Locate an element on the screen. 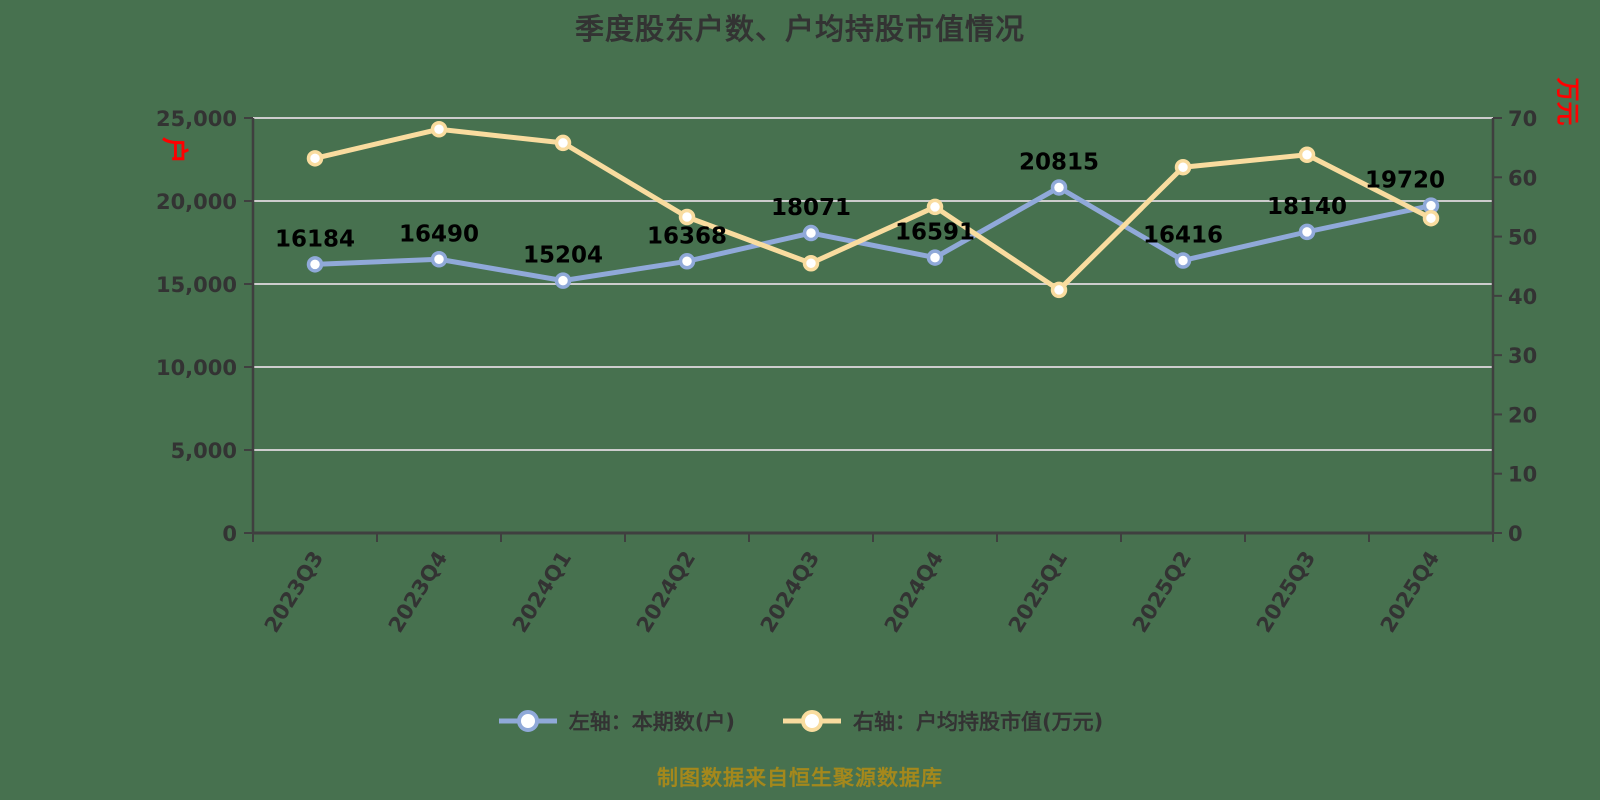  right-axis-tick-label: 40 is located at coordinates (1522, 297).